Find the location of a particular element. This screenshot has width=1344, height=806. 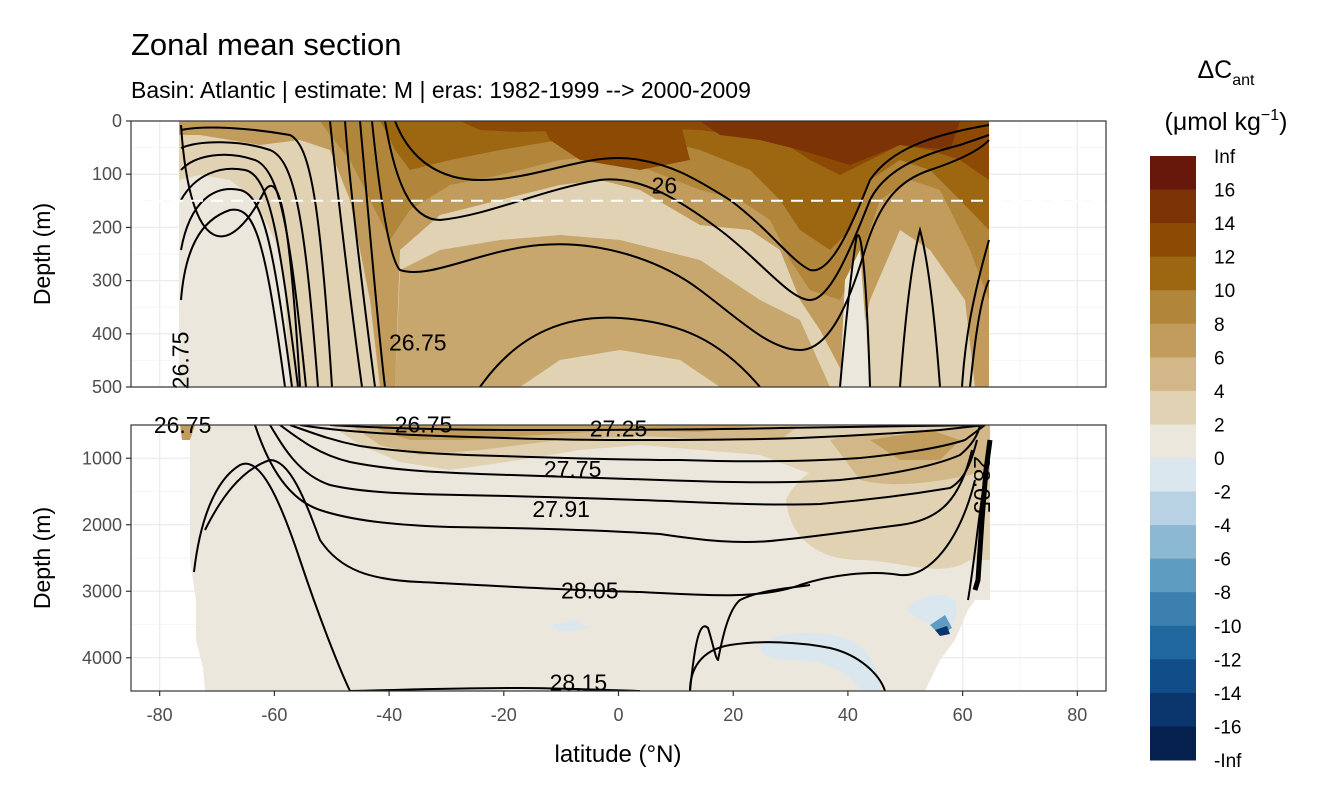

contour-label: 27.25 is located at coordinates (619, 428).